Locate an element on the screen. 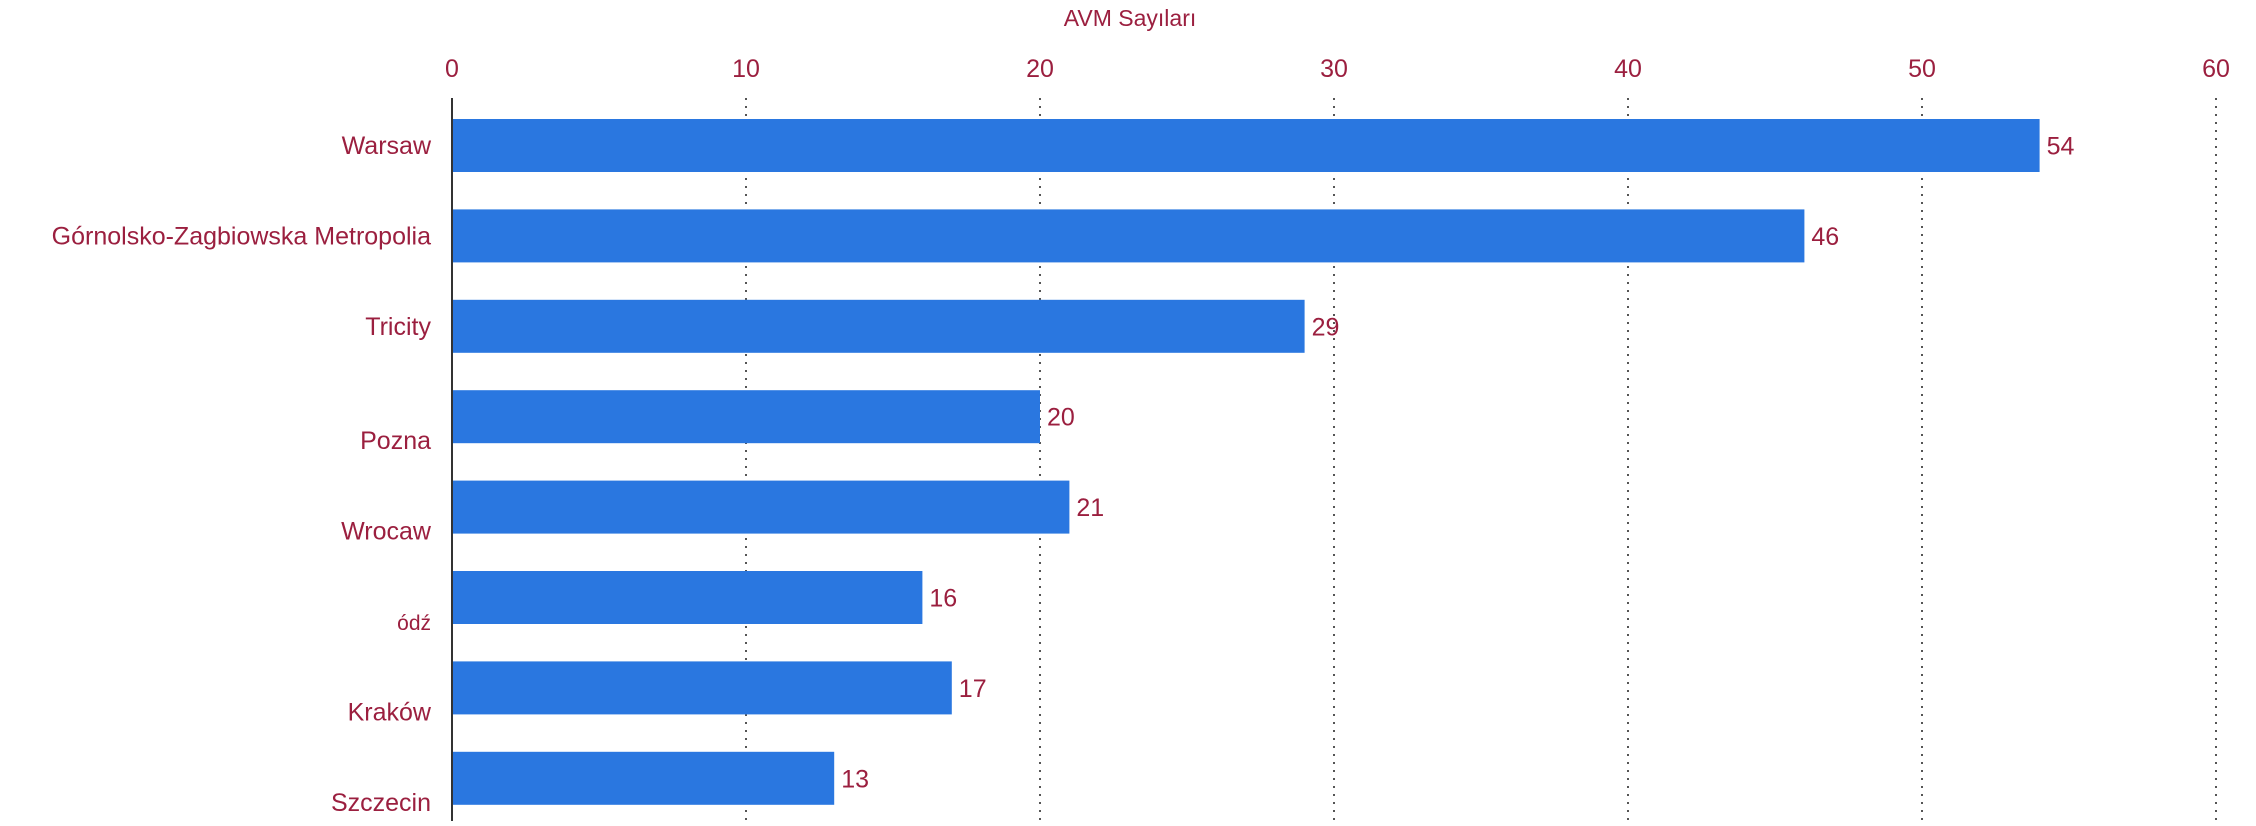 This screenshot has height=826, width=2256. data-label: 54 is located at coordinates (2061, 147).